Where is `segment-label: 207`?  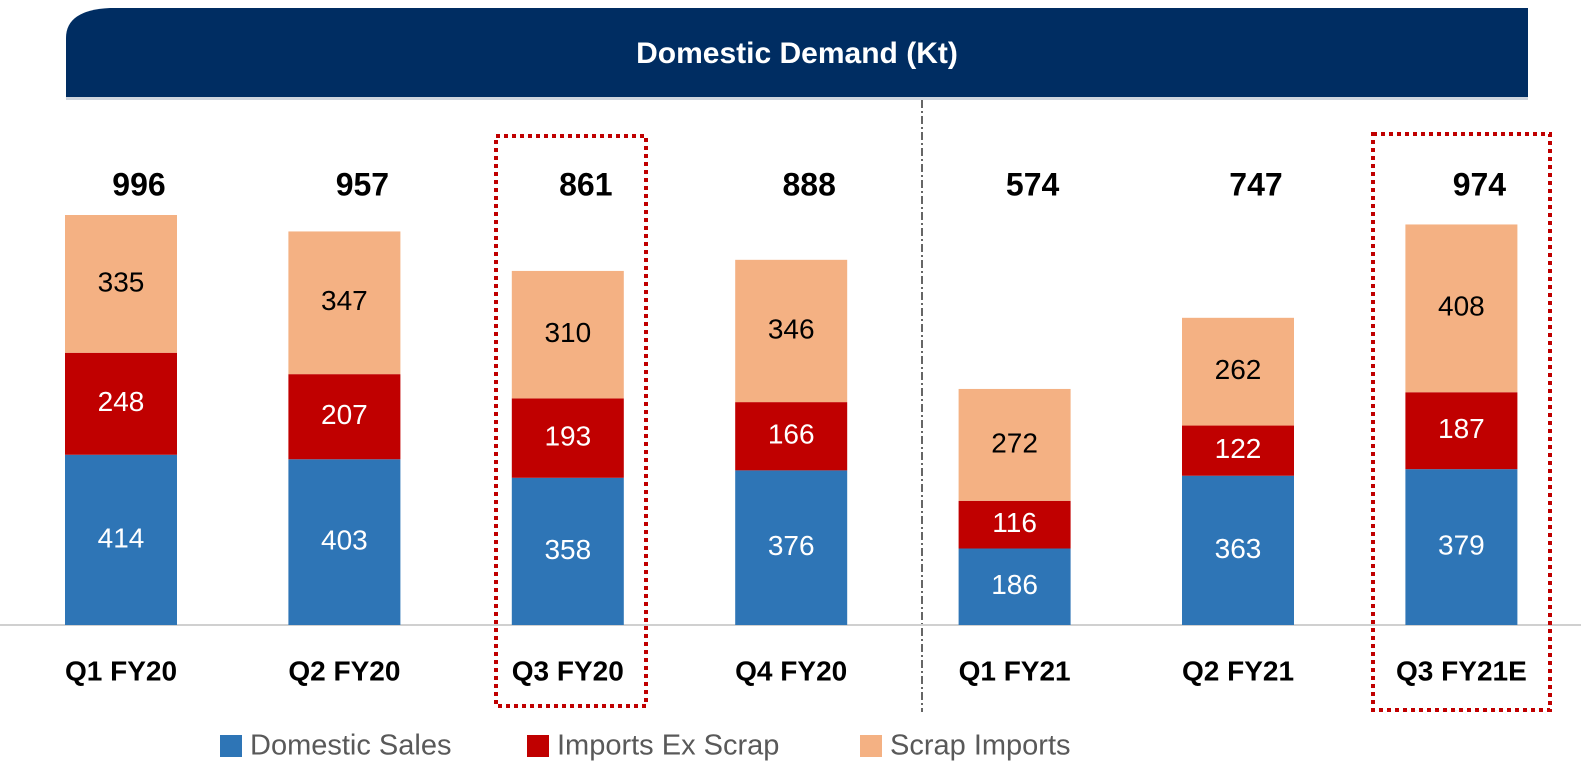 segment-label: 207 is located at coordinates (344, 414).